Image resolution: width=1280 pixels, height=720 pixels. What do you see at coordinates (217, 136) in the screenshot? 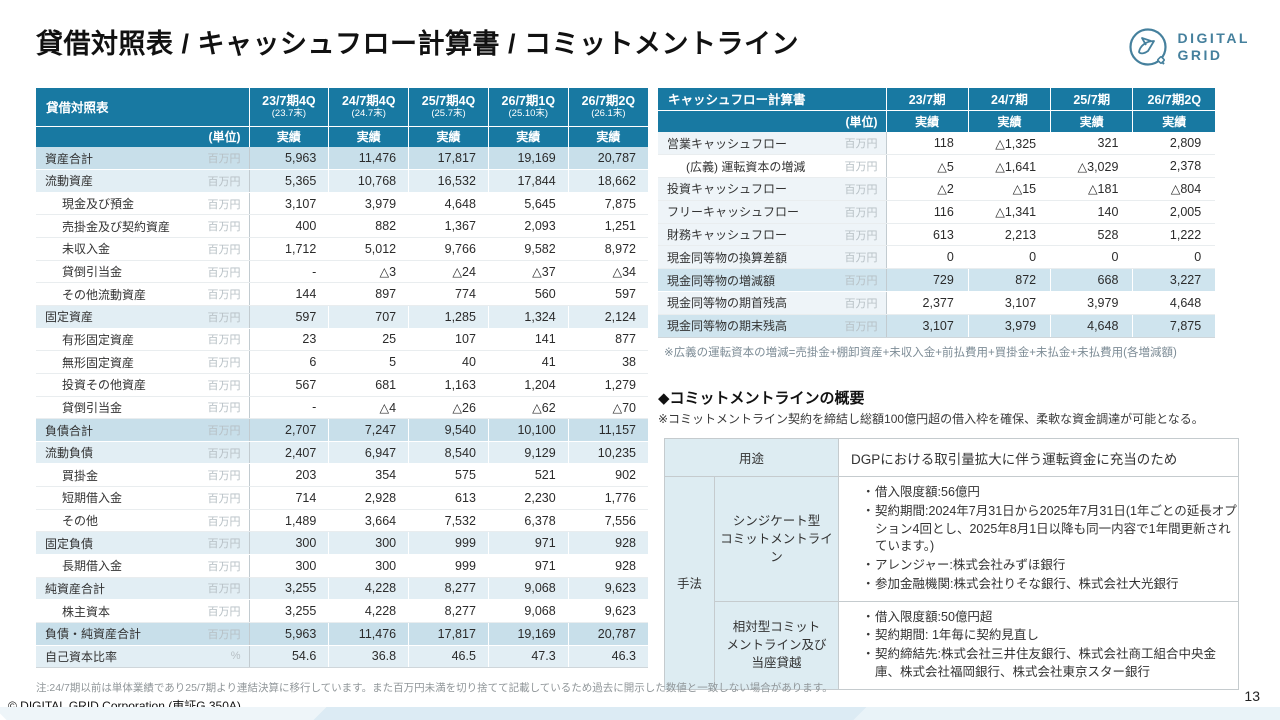
I see `unit-header: (単位)` at bounding box center [217, 136].